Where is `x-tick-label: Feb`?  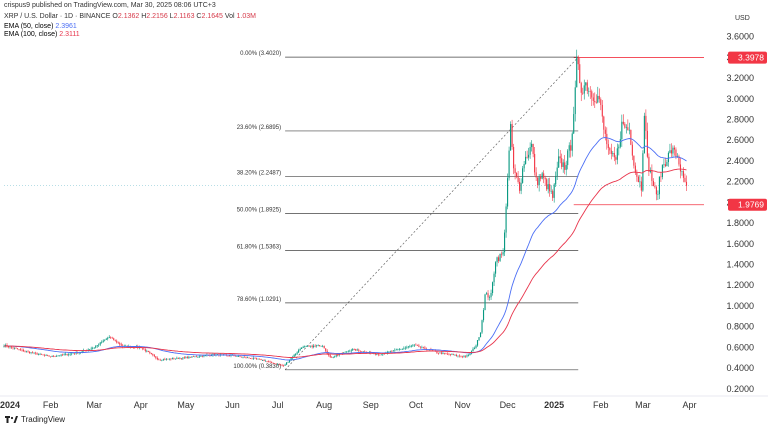
x-tick-label: Feb is located at coordinates (51, 405).